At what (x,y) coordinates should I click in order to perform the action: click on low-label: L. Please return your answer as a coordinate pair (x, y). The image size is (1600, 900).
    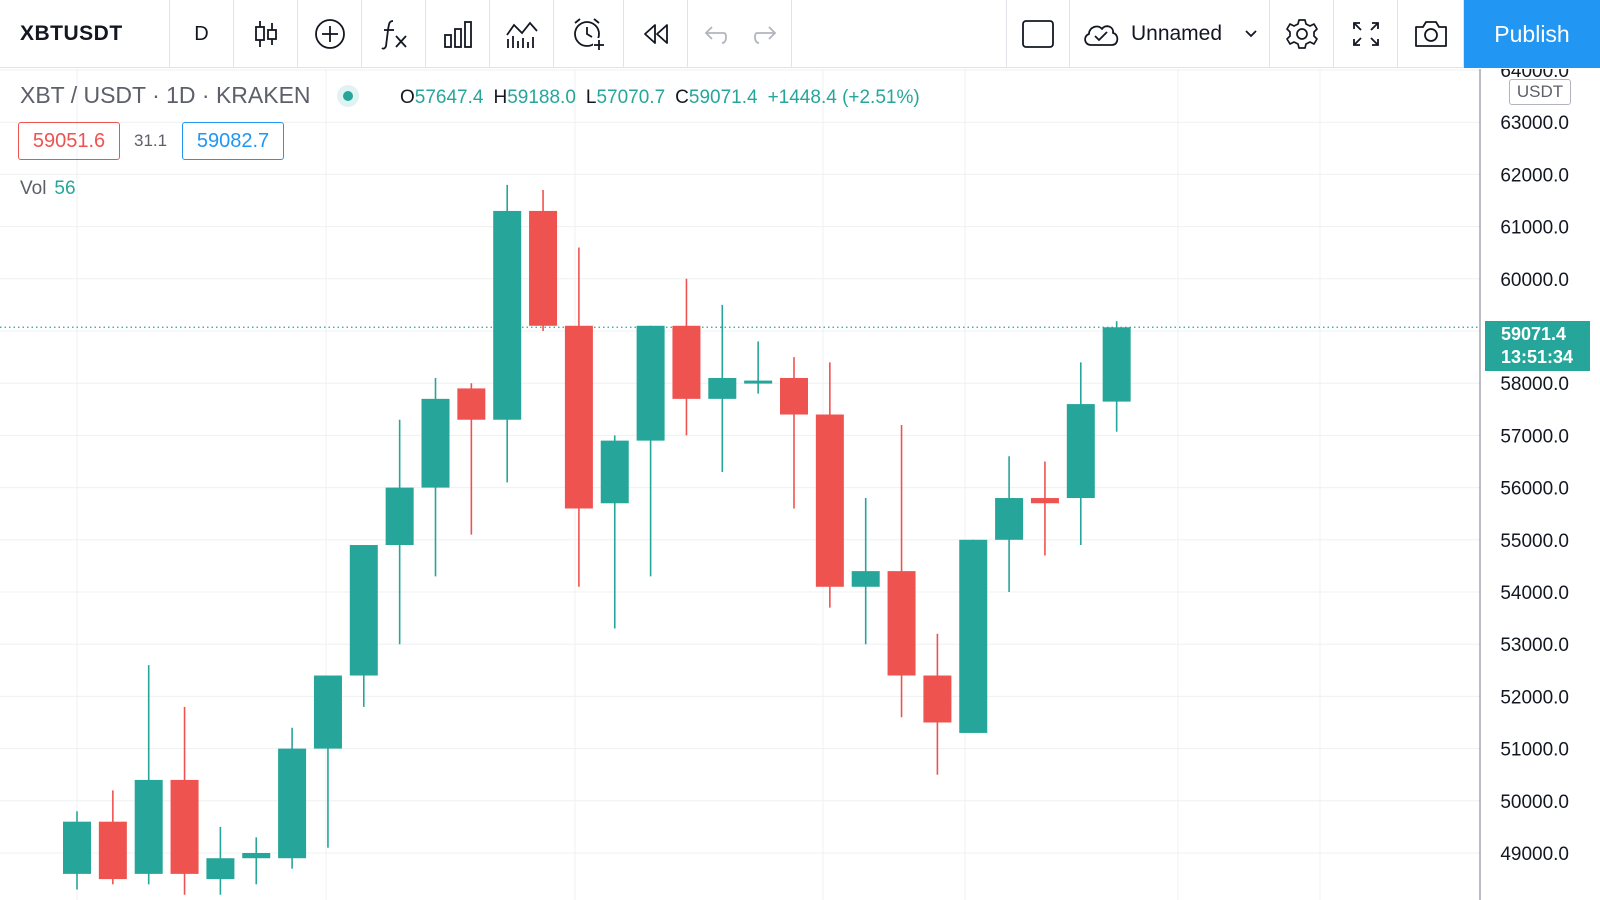
    Looking at the image, I should click on (591, 97).